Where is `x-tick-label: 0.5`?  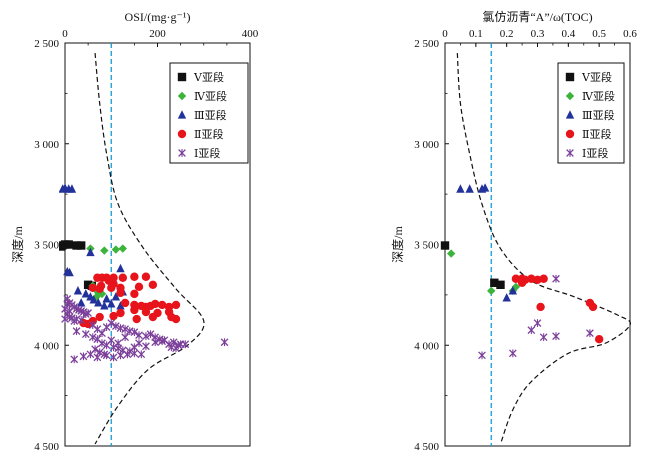
x-tick-label: 0.5 is located at coordinates (599, 34).